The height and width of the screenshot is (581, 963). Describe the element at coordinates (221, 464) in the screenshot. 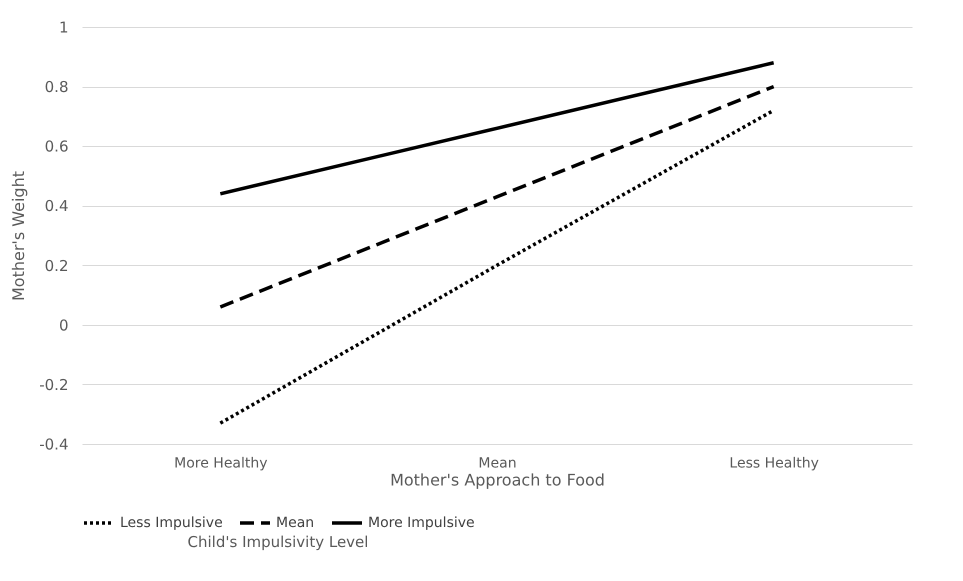

I see `x-tick-label: More Healthy` at that location.